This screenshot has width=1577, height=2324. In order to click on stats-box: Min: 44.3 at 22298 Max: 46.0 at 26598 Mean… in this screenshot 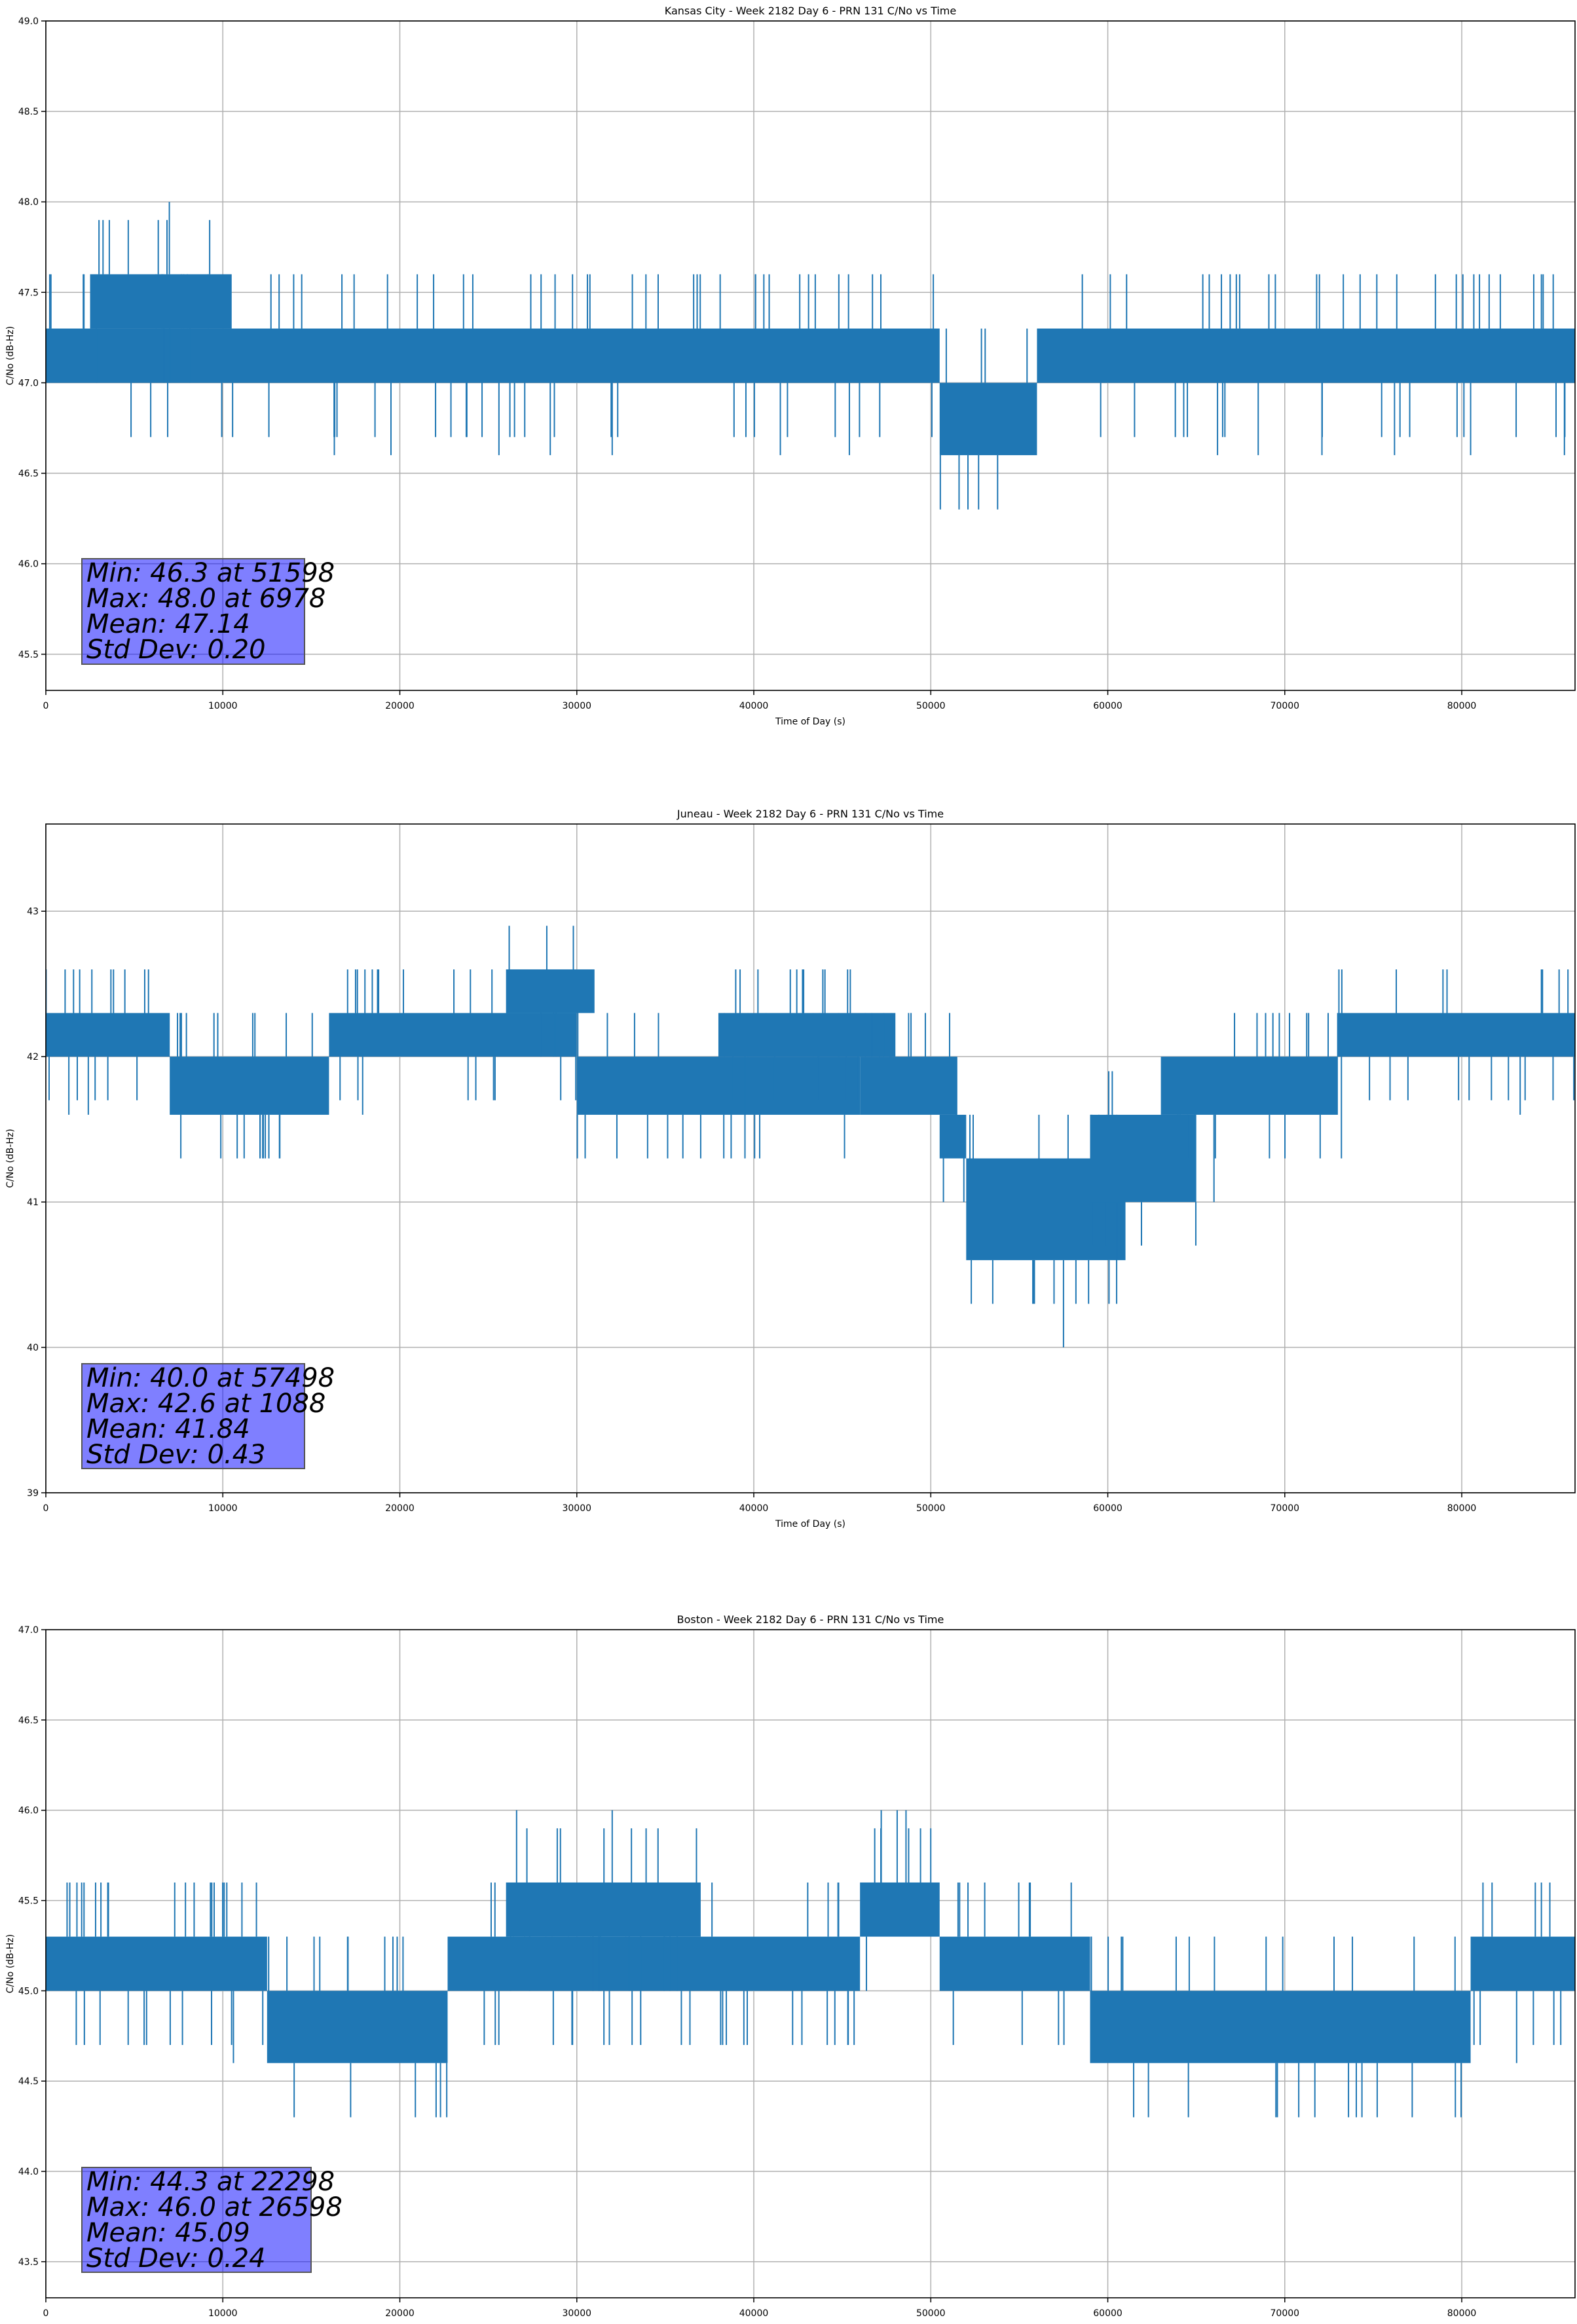, I will do `click(212, 2220)`.